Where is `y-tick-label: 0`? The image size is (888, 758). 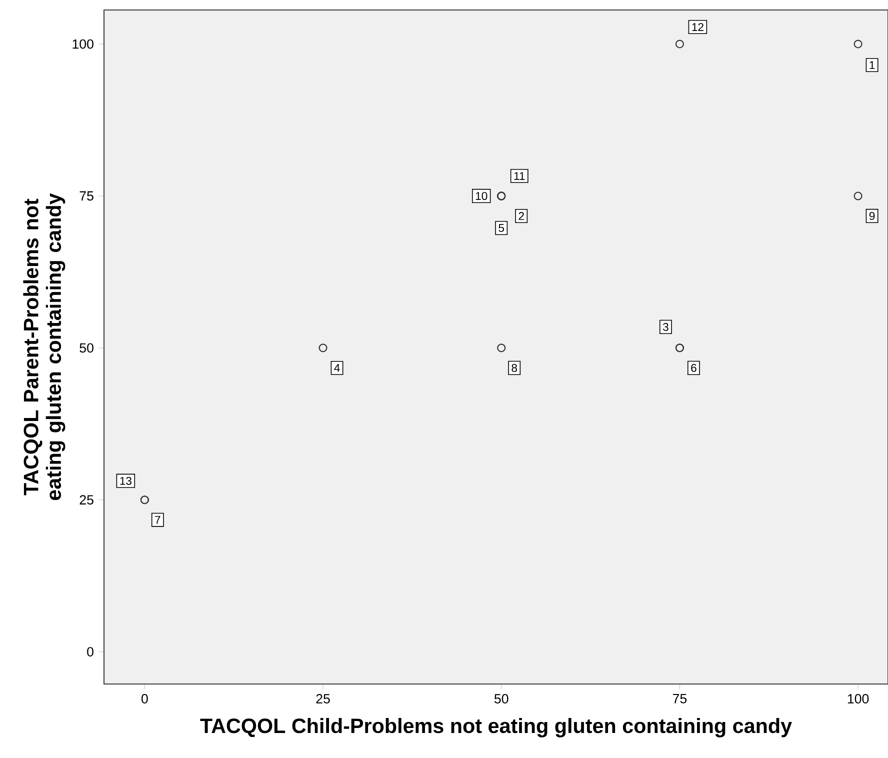
y-tick-label: 0 is located at coordinates (90, 652).